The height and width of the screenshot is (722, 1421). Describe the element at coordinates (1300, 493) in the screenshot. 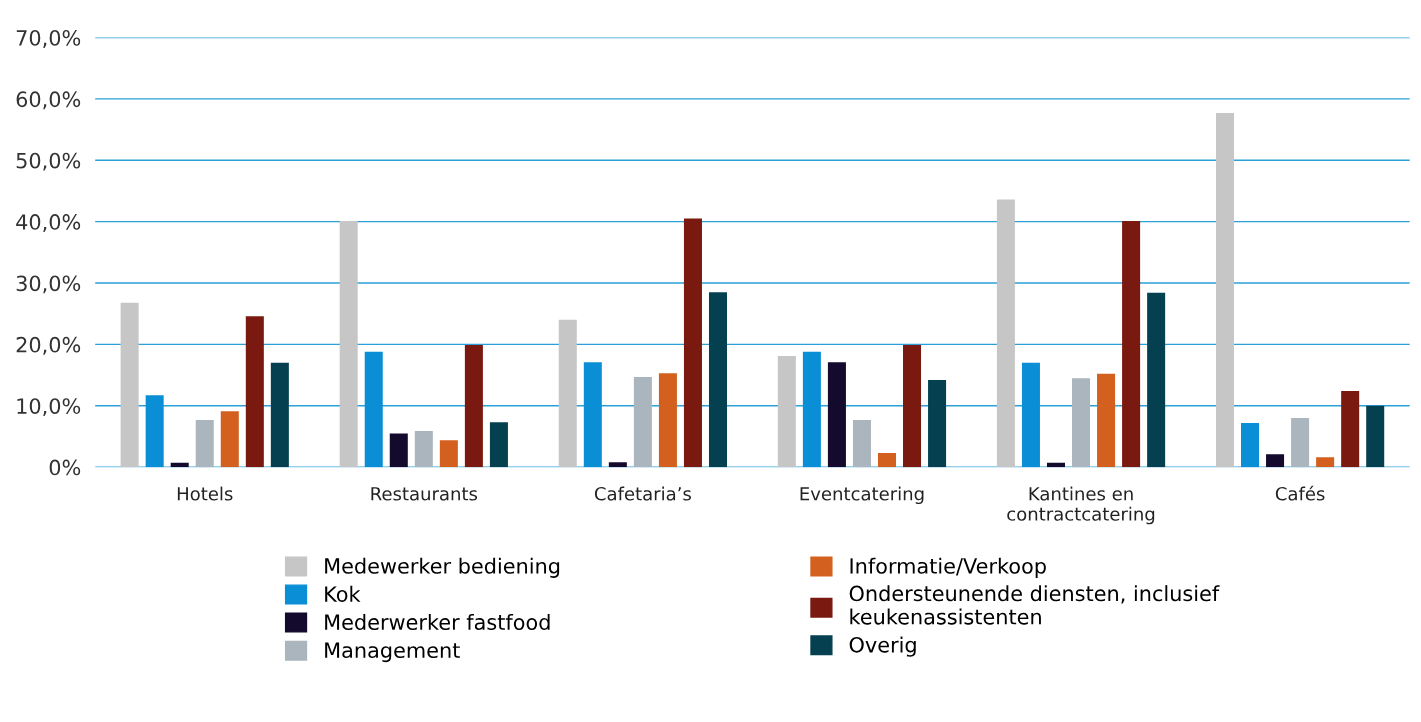

I see `x-tick-label: Cafés` at that location.